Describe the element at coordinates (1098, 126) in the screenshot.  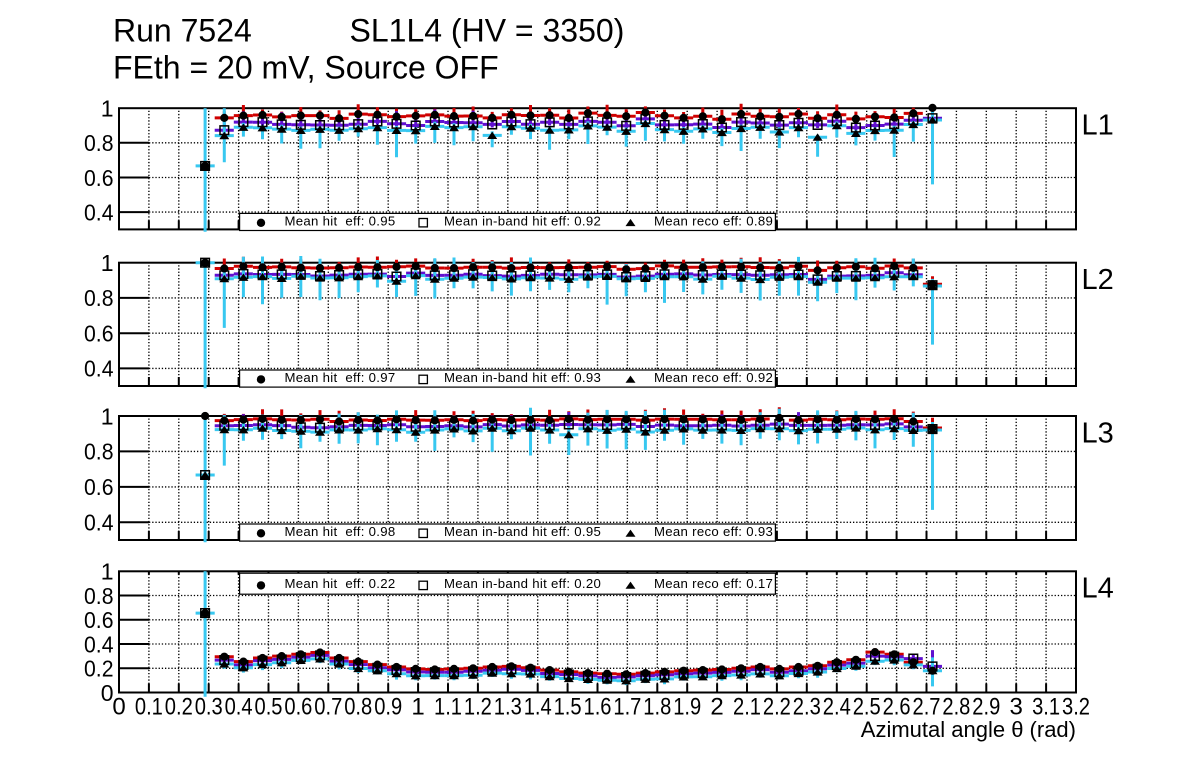
I see `svg-text: L1` at that location.